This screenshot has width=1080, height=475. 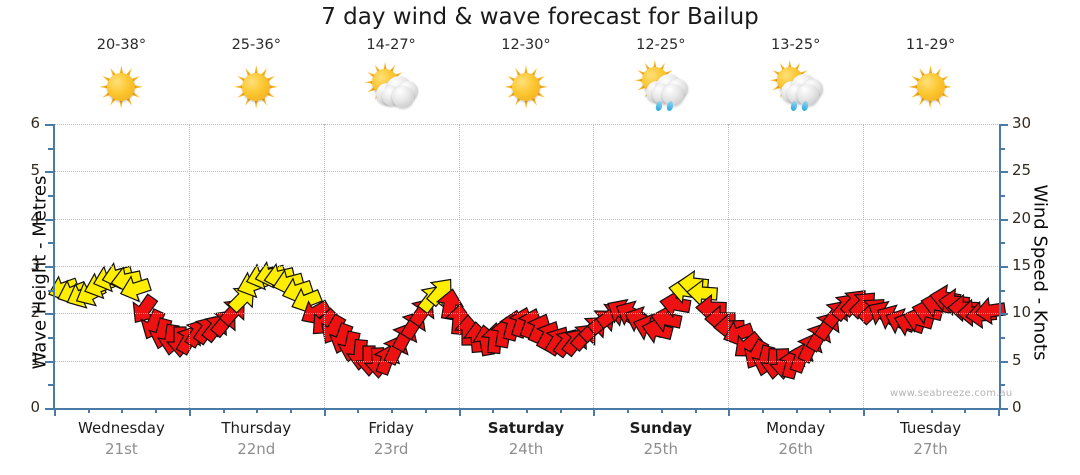 I want to click on day-name-label: Monday, so click(x=796, y=428).